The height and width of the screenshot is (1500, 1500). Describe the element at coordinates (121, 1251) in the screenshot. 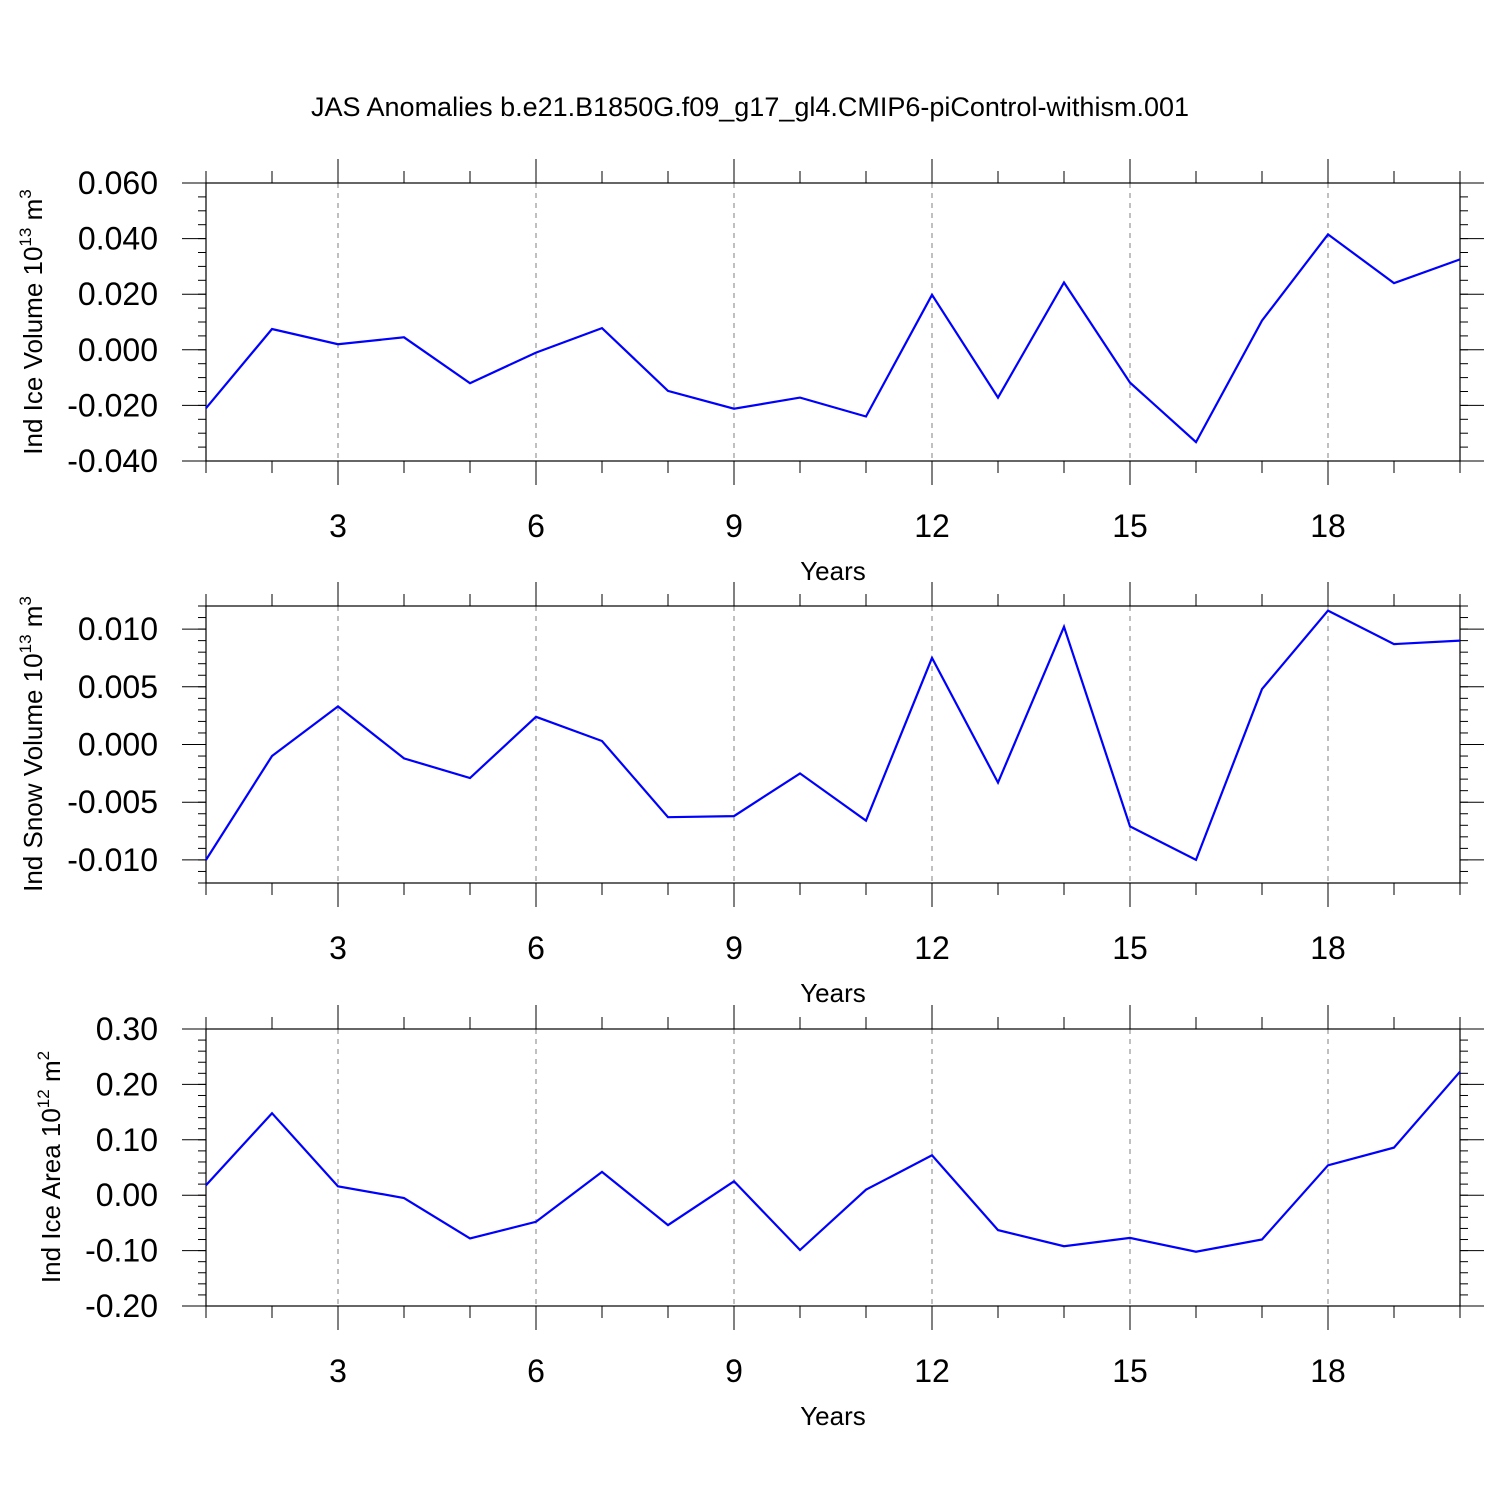

I see `y-tick-label: -0.10` at that location.